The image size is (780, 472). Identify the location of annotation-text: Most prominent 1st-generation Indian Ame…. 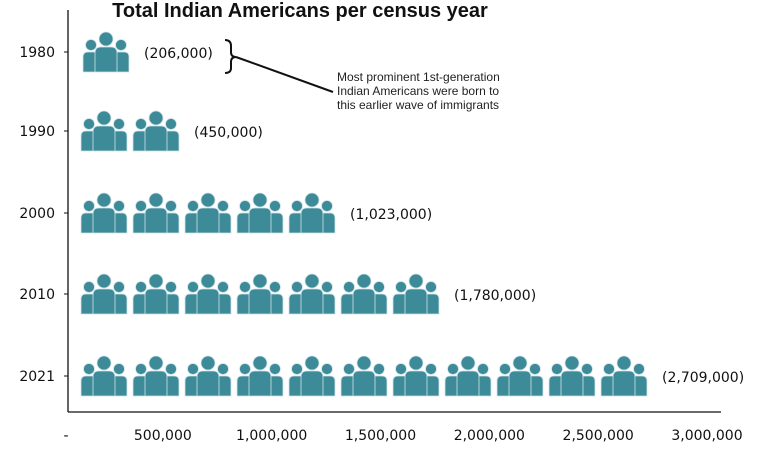
(418, 91).